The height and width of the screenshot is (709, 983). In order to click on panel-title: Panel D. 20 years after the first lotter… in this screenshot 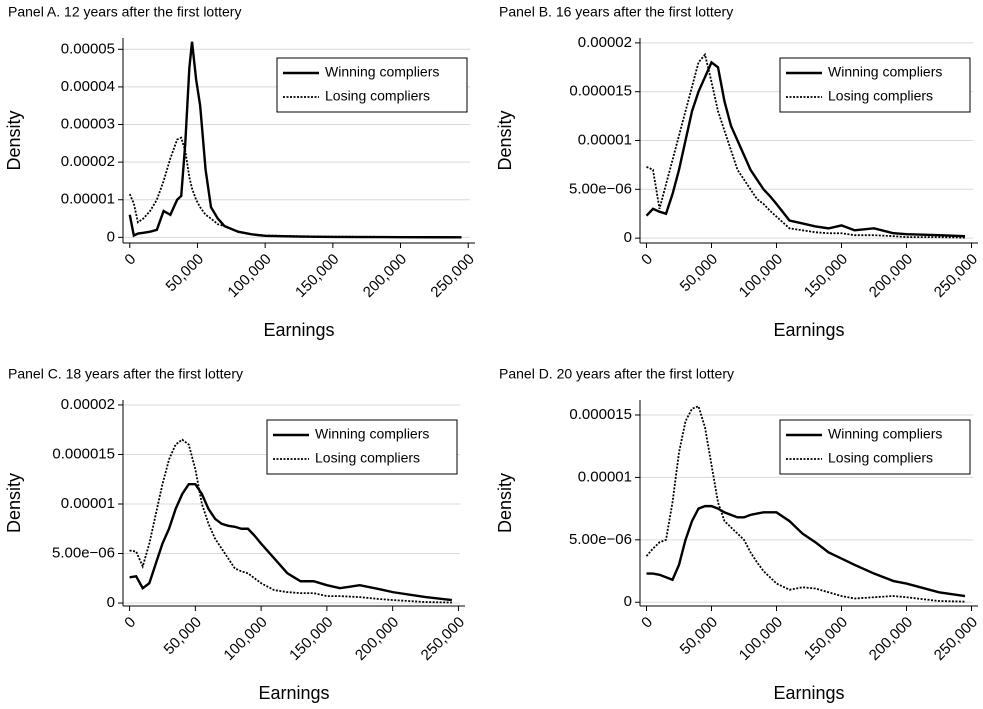, I will do `click(616, 374)`.